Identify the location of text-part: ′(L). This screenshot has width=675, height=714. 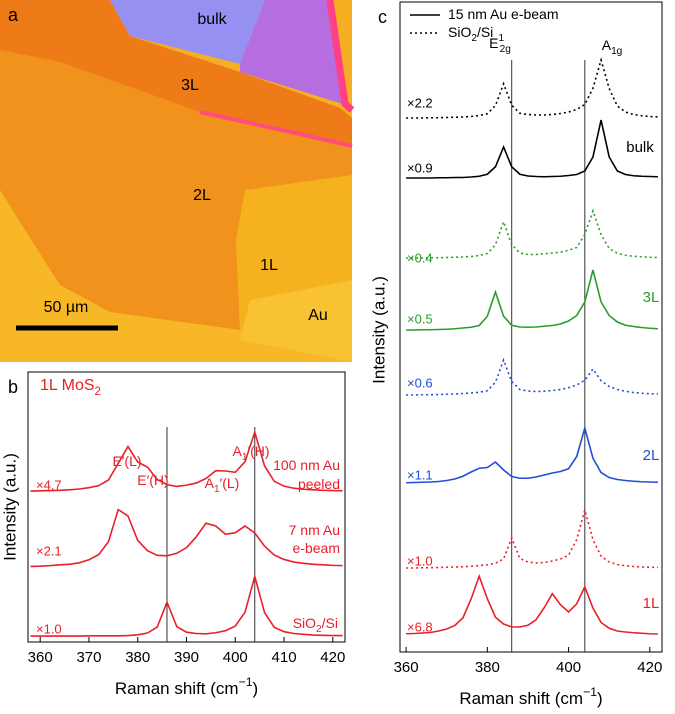
(230, 483).